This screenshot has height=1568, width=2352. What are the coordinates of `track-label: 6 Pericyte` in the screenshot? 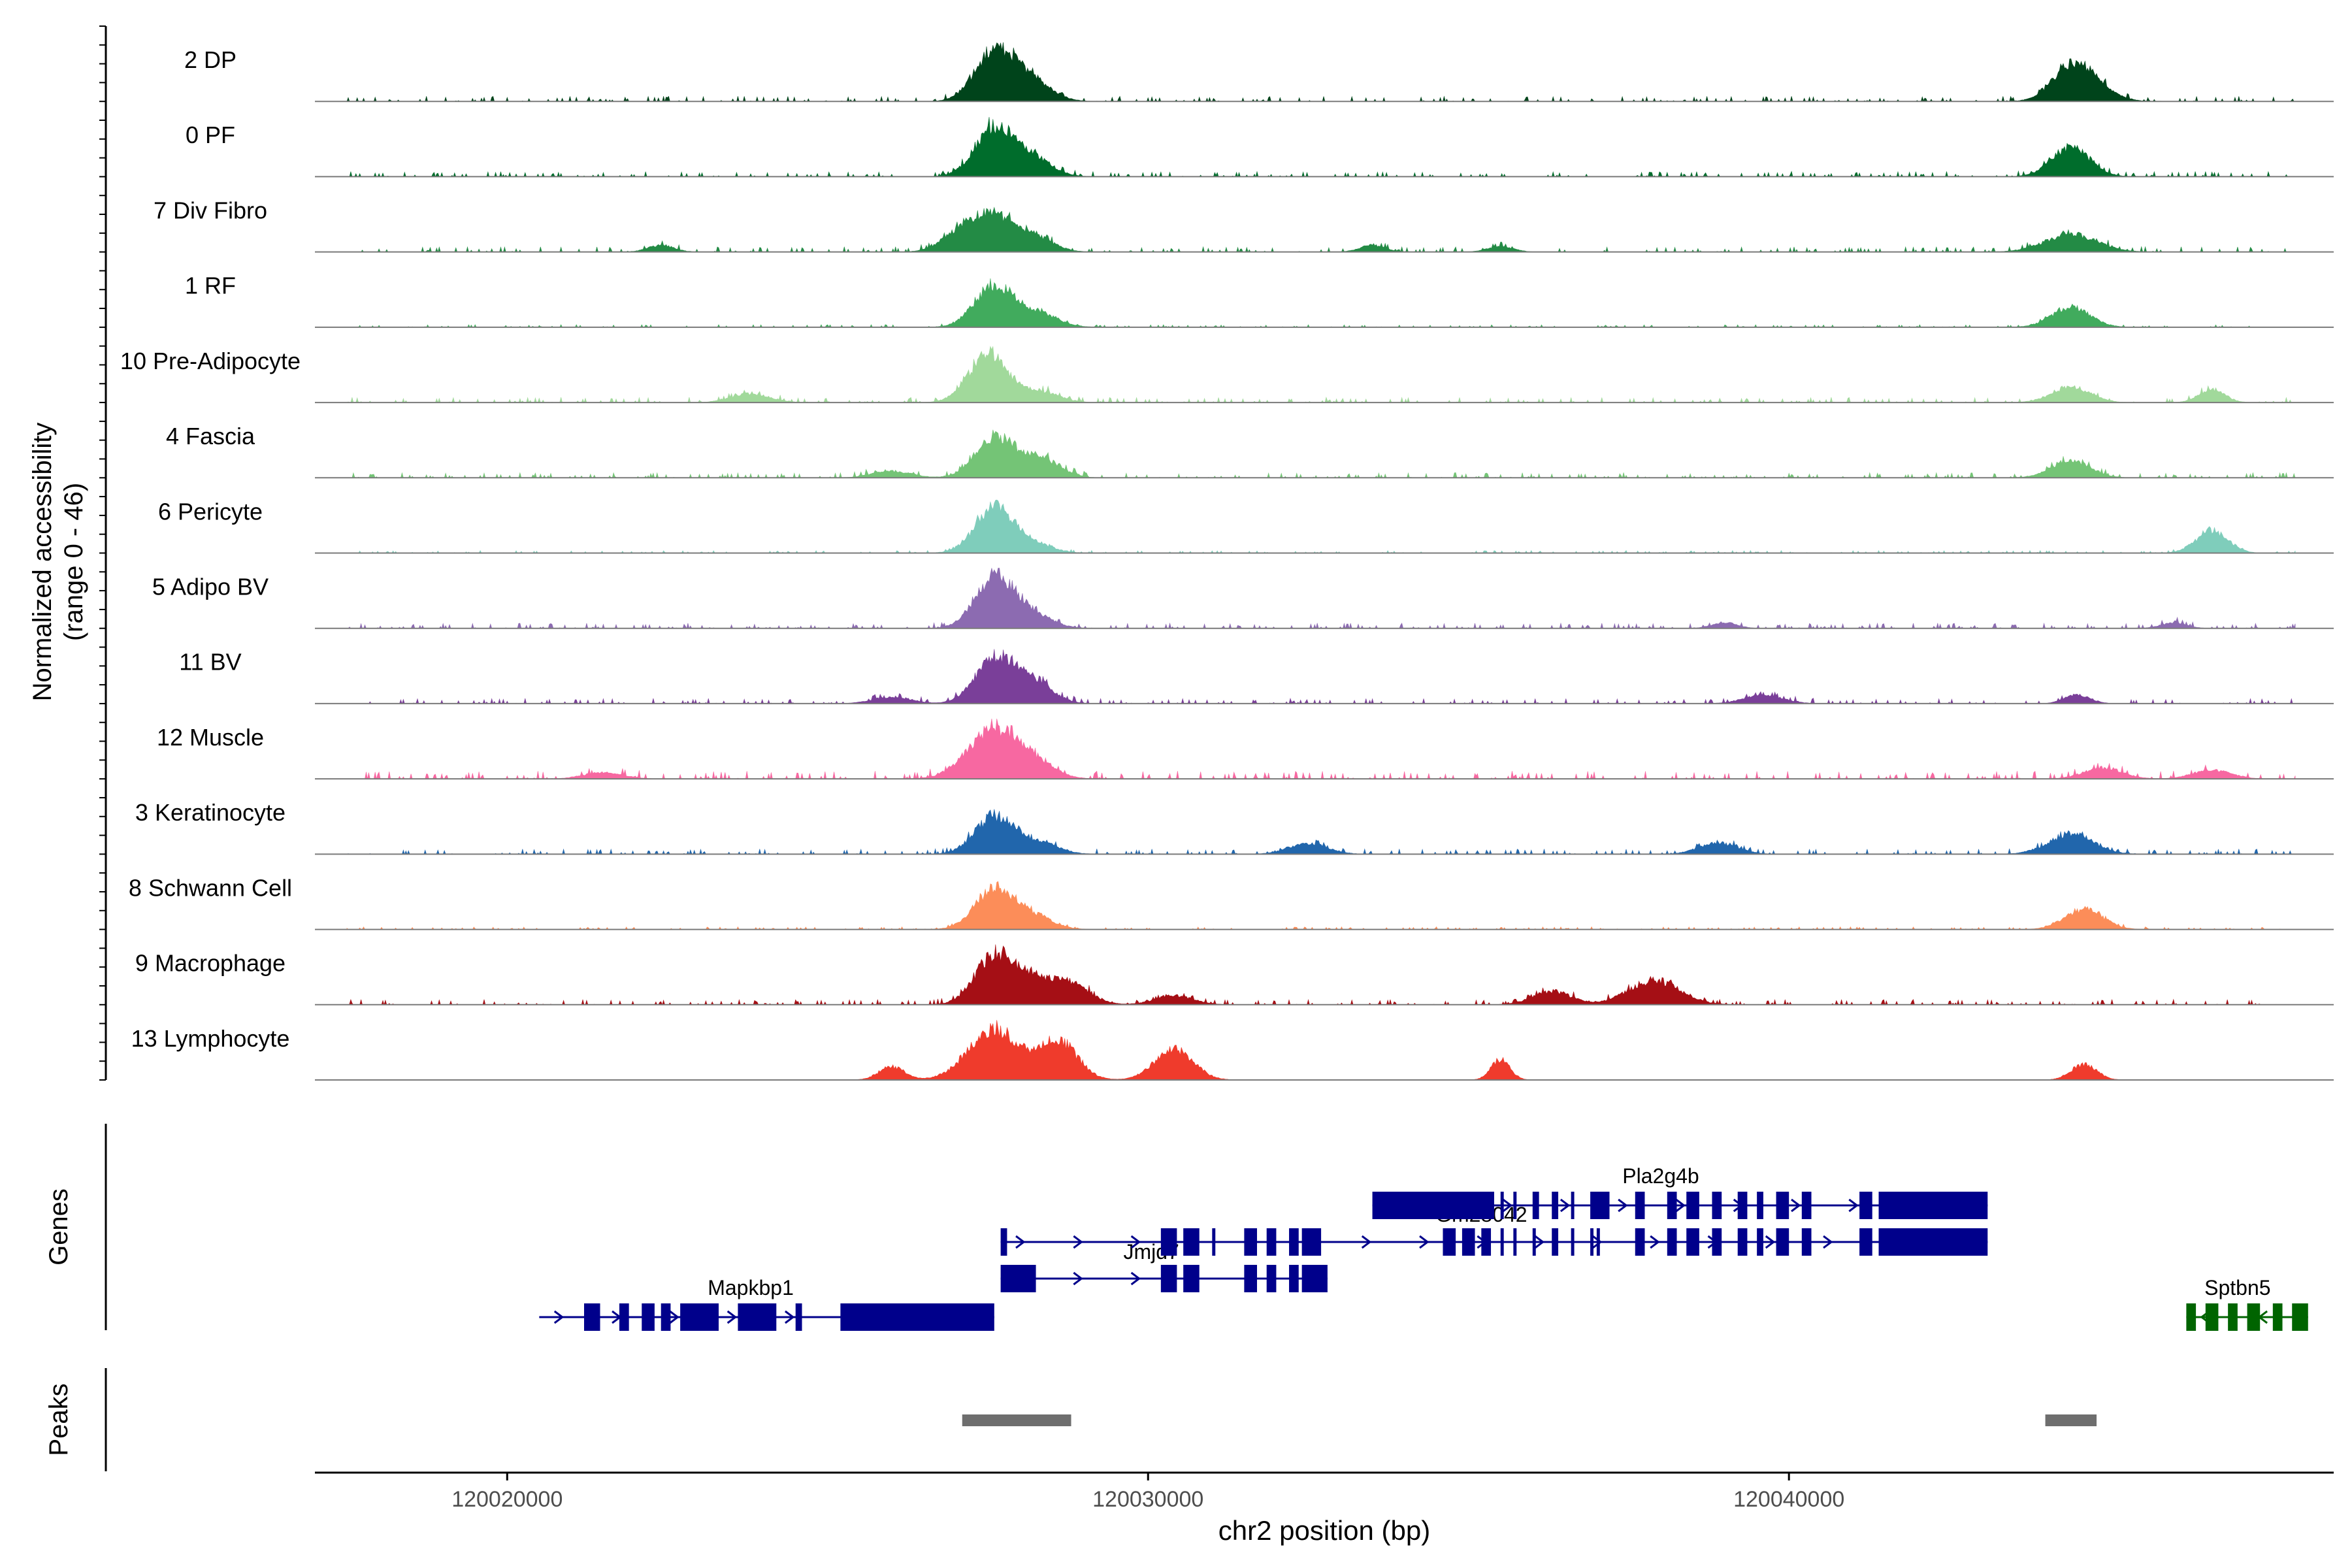 It's located at (210, 511).